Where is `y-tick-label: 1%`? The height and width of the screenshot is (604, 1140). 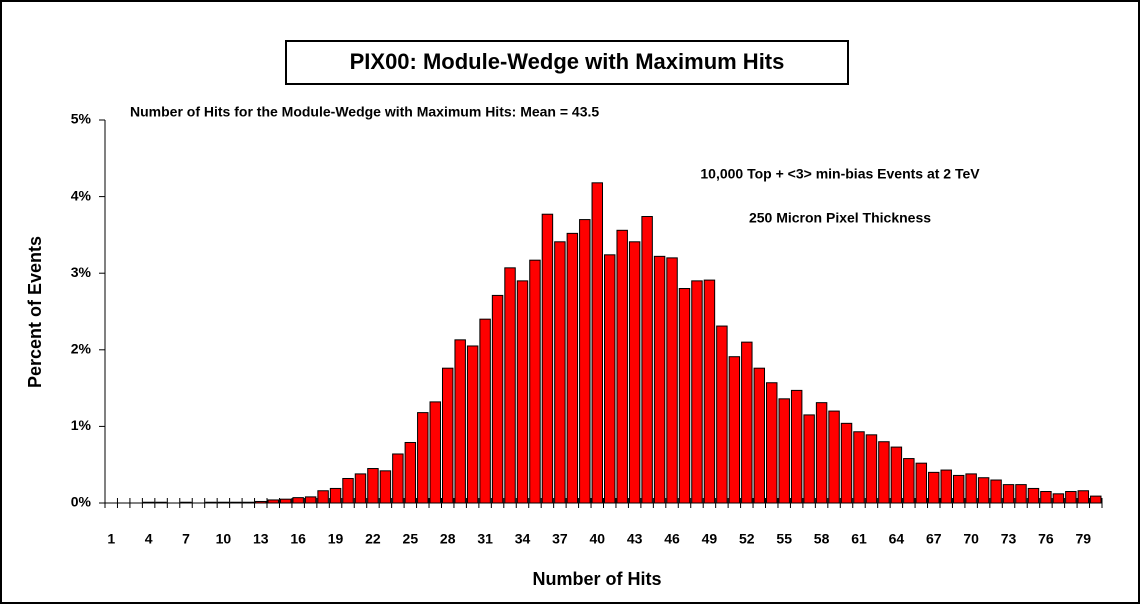 y-tick-label: 1% is located at coordinates (81, 425).